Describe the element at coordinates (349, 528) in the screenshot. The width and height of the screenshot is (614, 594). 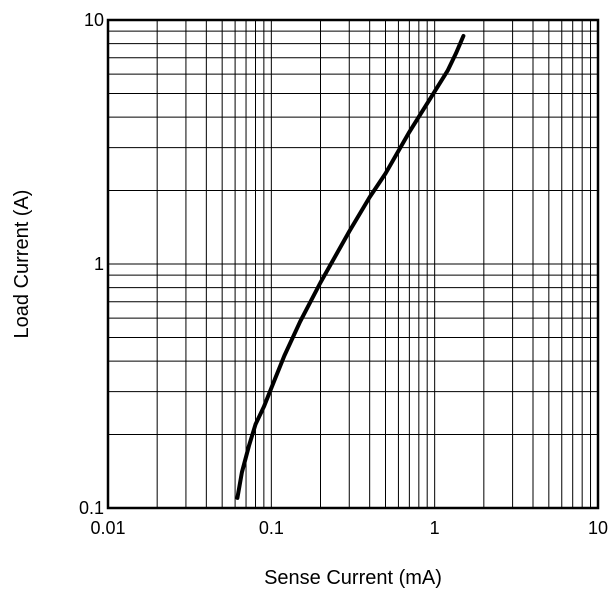
I see `x-tick-labels: 0.01 0.1 1 10` at that location.